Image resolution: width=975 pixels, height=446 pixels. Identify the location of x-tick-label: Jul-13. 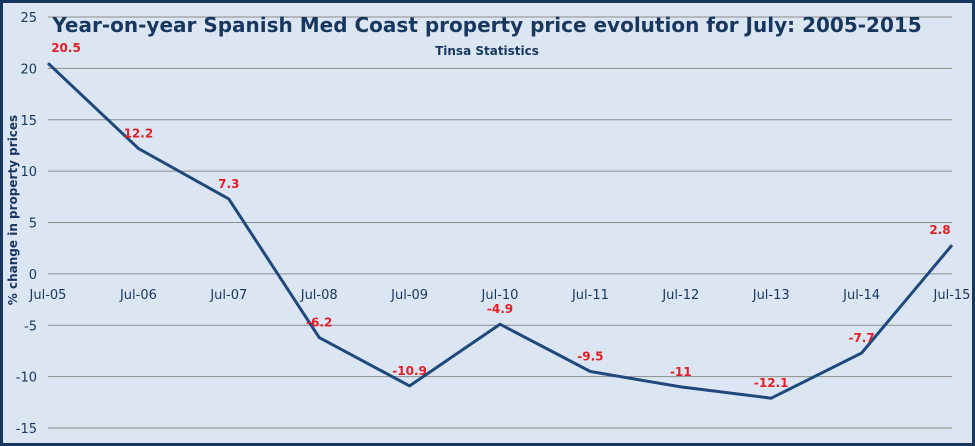
(771, 295).